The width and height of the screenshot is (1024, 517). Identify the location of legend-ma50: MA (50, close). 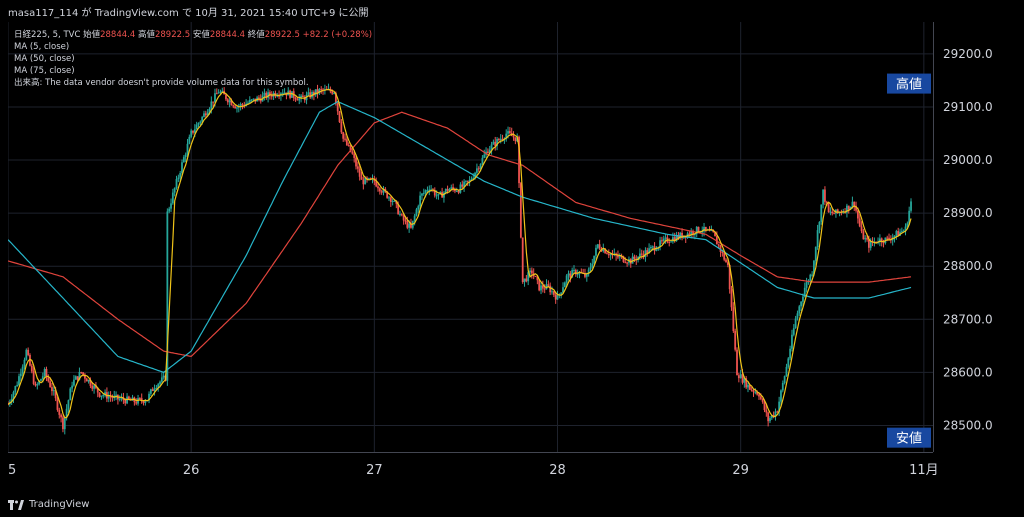
(44, 59).